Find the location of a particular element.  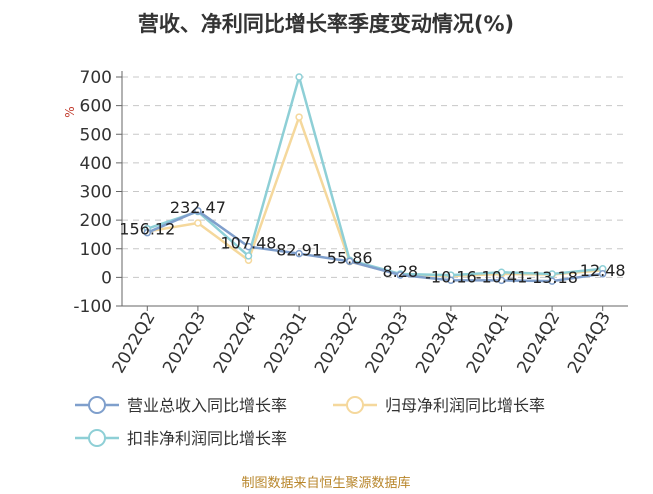

data-label: -13.18 is located at coordinates (552, 277).